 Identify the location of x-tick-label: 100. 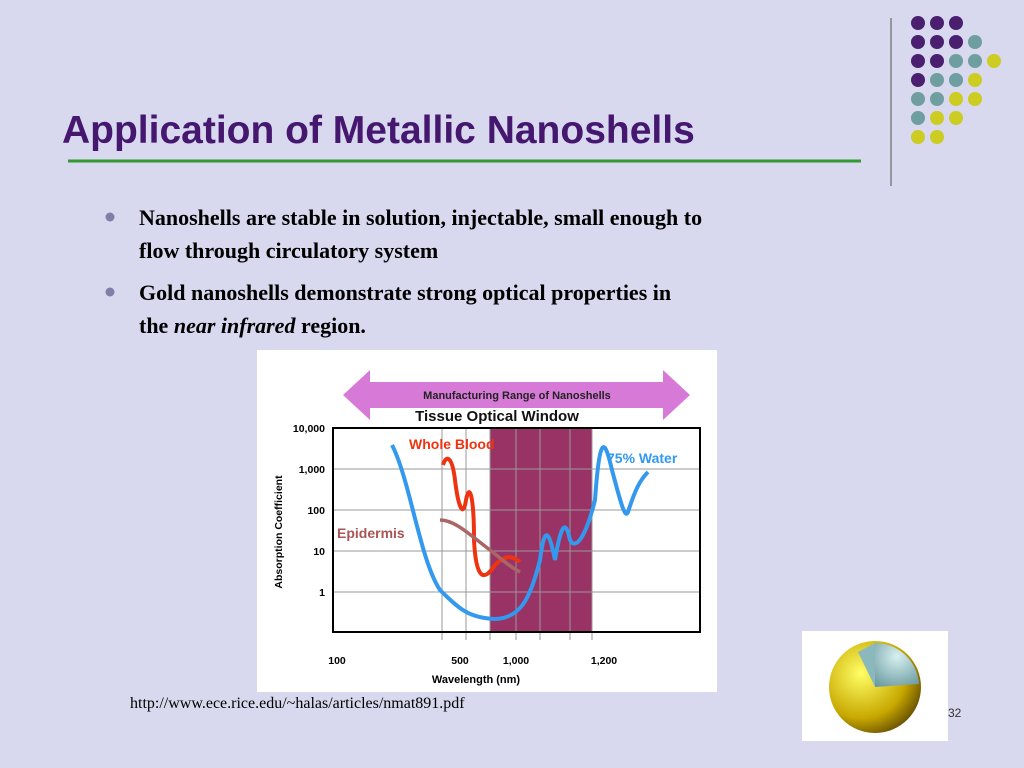
(337, 661).